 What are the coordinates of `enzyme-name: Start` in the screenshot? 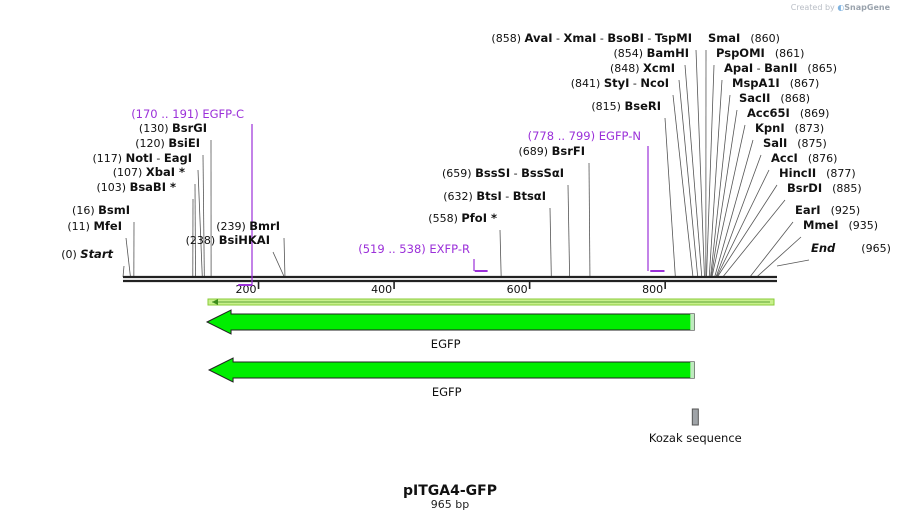 It's located at (96, 254).